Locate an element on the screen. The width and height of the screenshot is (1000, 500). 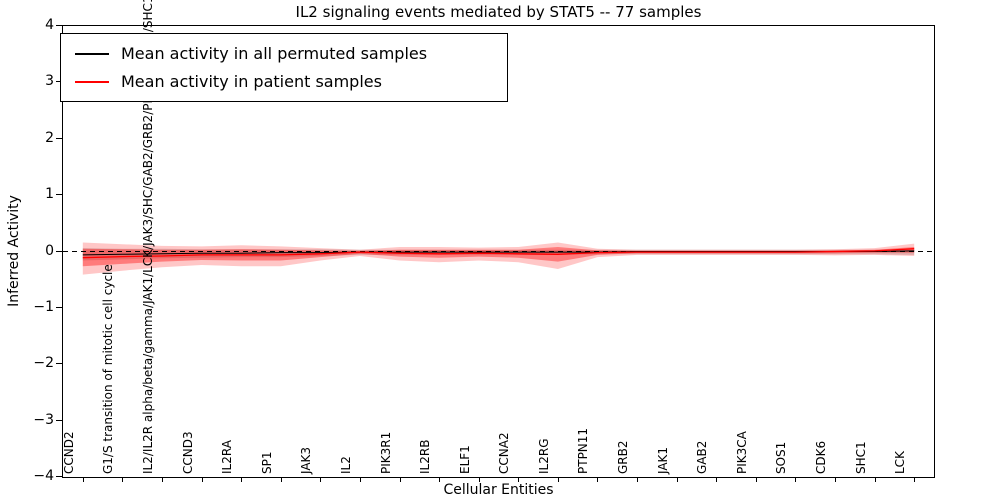
x-tick-label: SOS1 is located at coordinates (781, 457).